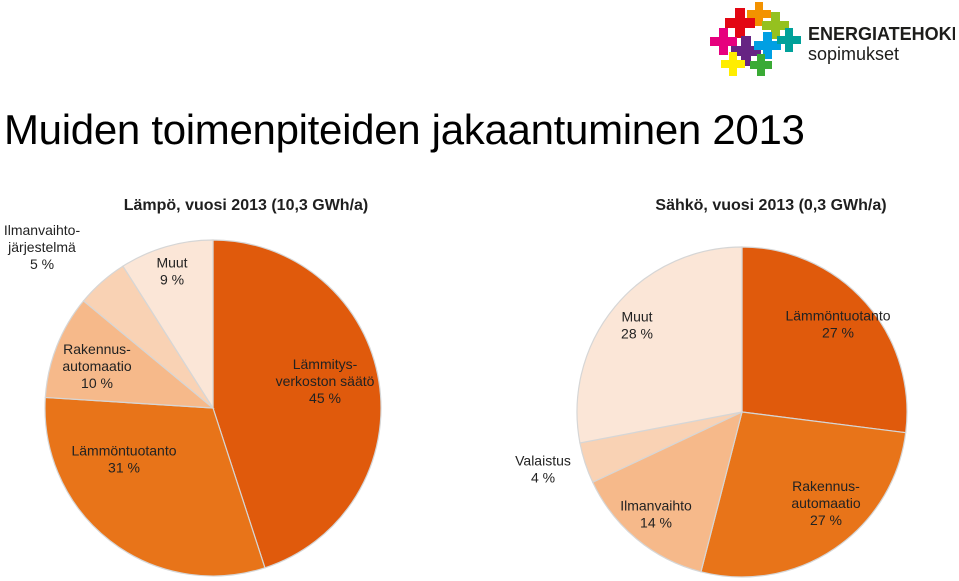  What do you see at coordinates (825, 503) in the screenshot?
I see `slice-label: Rakennus-automaatio 27 %` at bounding box center [825, 503].